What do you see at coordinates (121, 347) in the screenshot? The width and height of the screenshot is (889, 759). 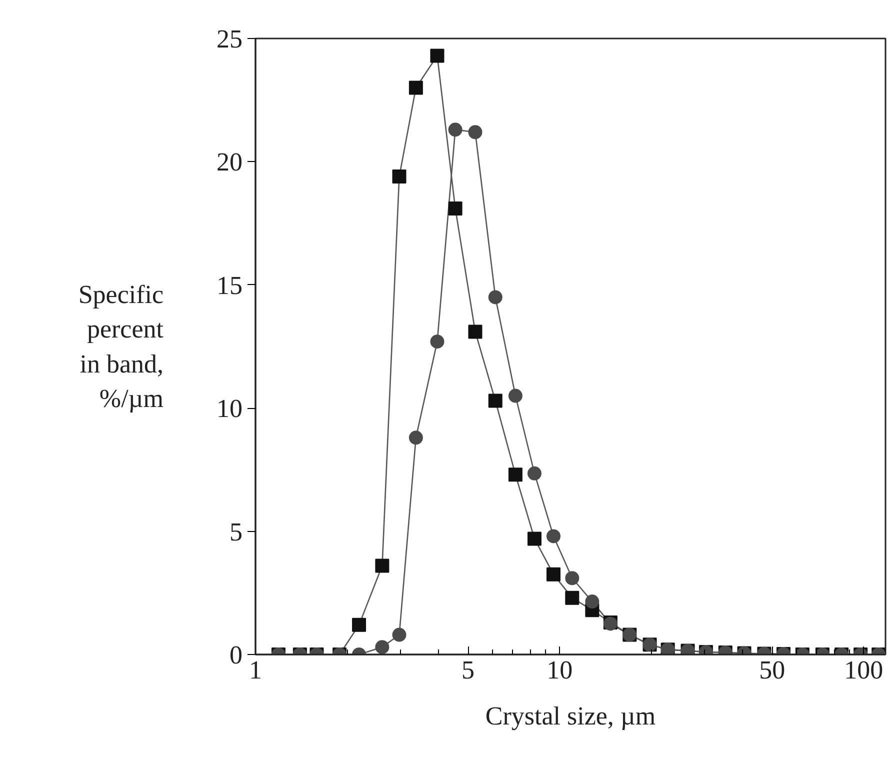 I see `y-axis-title: Specific percent in band, %/µm` at bounding box center [121, 347].